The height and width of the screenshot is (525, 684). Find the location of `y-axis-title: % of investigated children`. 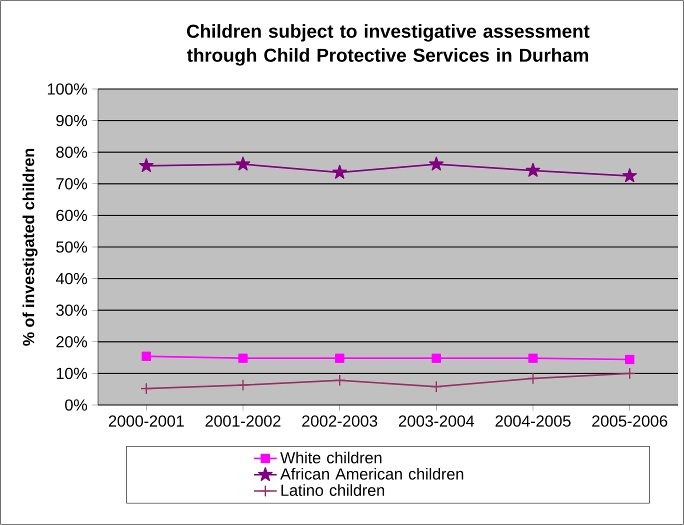

y-axis-title: % of investigated children is located at coordinates (30, 247).